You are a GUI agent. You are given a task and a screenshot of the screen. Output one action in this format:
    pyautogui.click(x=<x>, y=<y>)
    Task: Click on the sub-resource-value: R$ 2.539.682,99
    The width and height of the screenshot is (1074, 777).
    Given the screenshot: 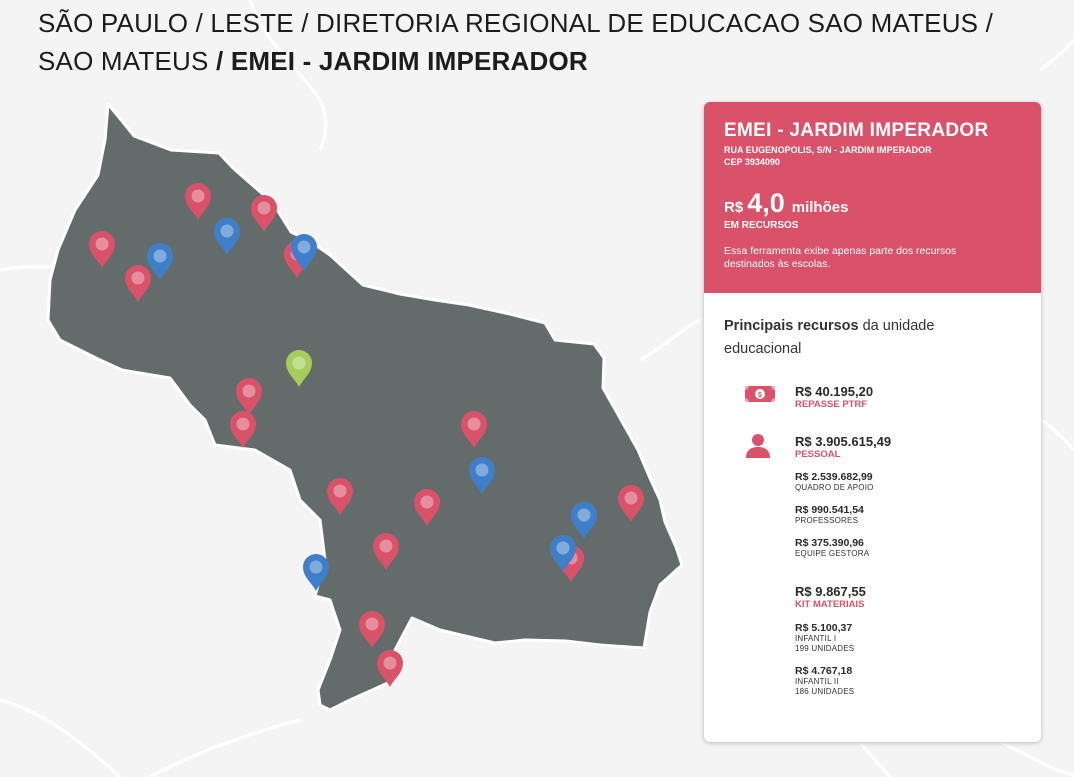 What is the action you would take?
    pyautogui.click(x=834, y=477)
    